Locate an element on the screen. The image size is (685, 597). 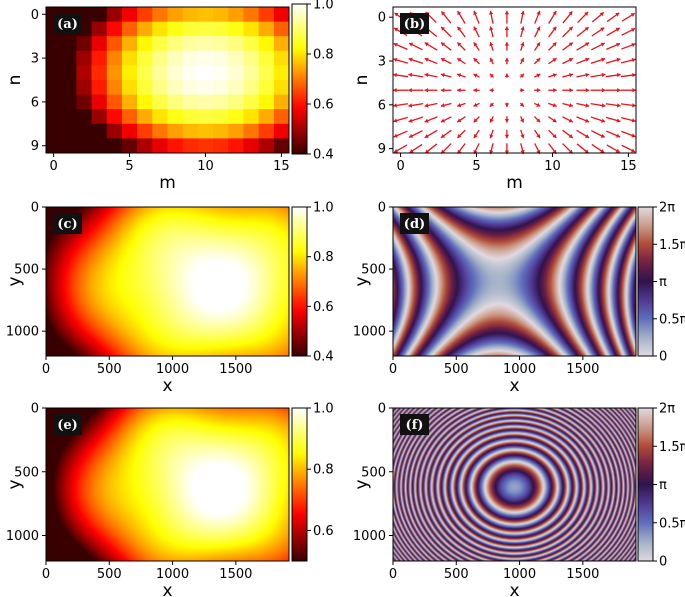
panel-label: (b) is located at coordinates (414, 24).